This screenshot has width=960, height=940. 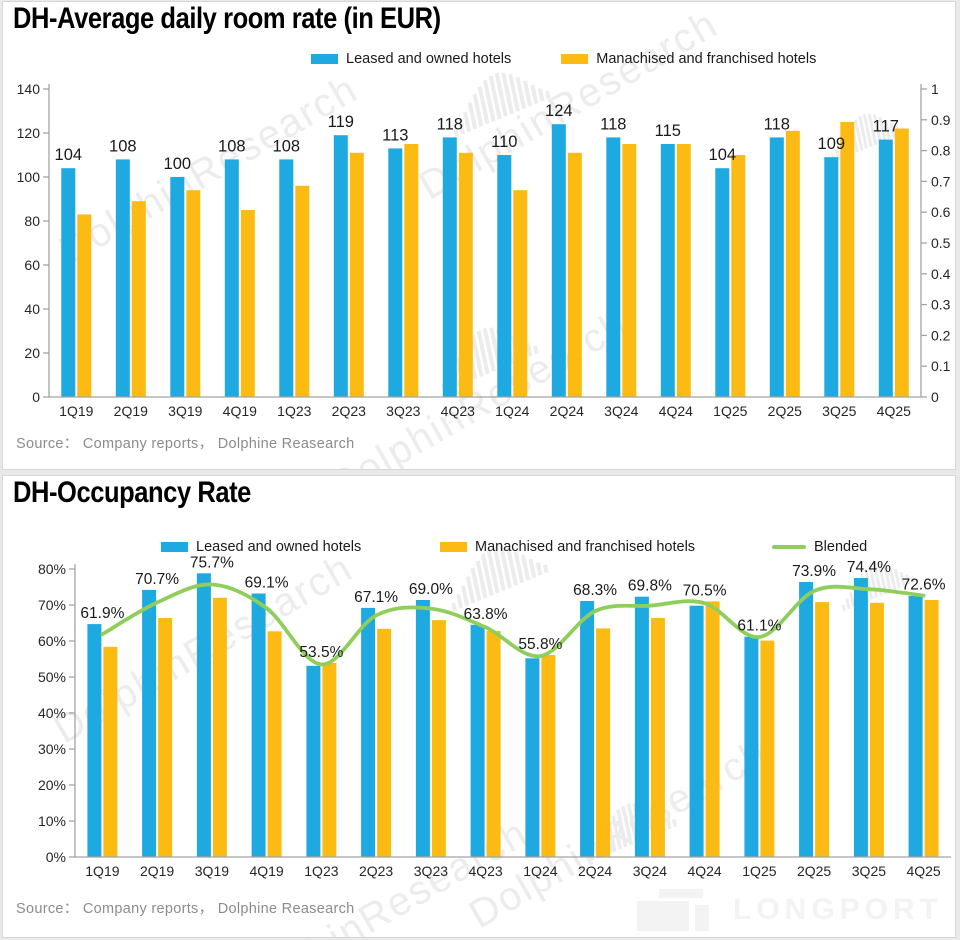 I want to click on y-axis-tick-label: 40, so click(x=32, y=309).